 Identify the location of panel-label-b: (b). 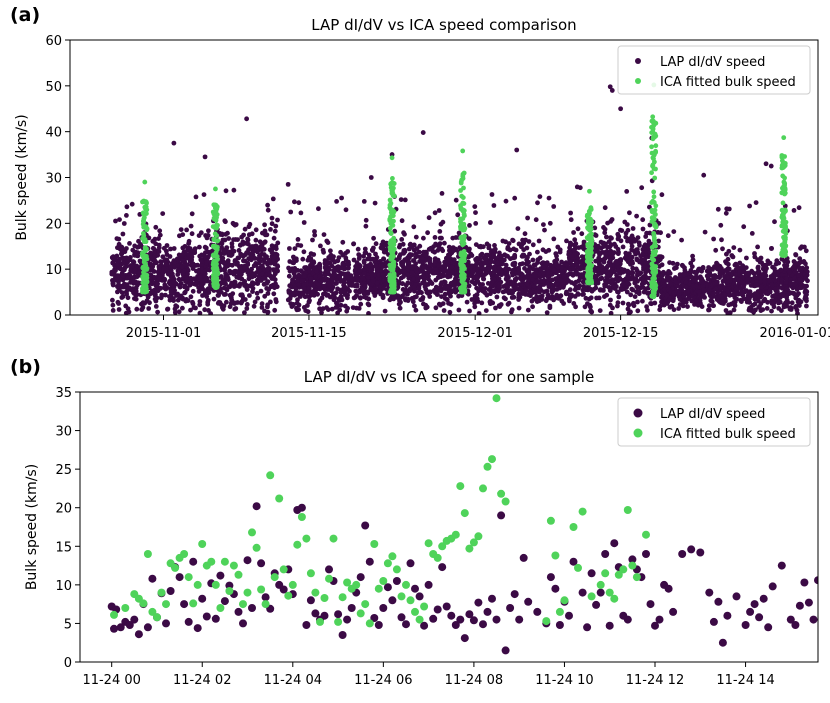
(25, 367).